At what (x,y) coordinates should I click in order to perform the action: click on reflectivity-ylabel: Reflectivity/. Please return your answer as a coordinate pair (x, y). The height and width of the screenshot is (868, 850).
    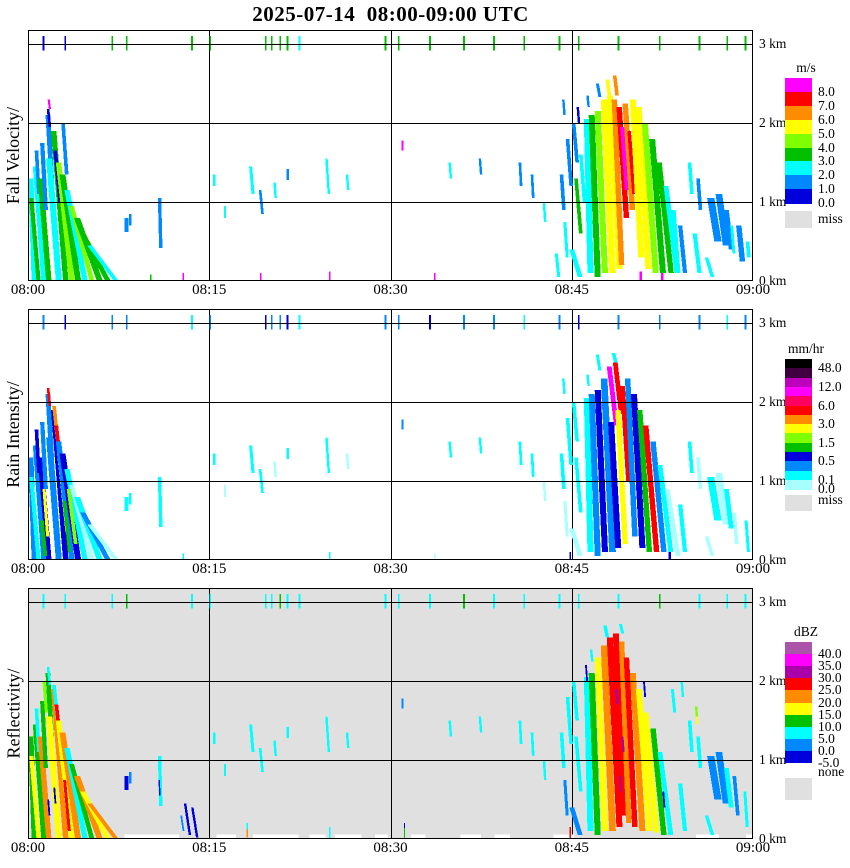
    Looking at the image, I should click on (13, 713).